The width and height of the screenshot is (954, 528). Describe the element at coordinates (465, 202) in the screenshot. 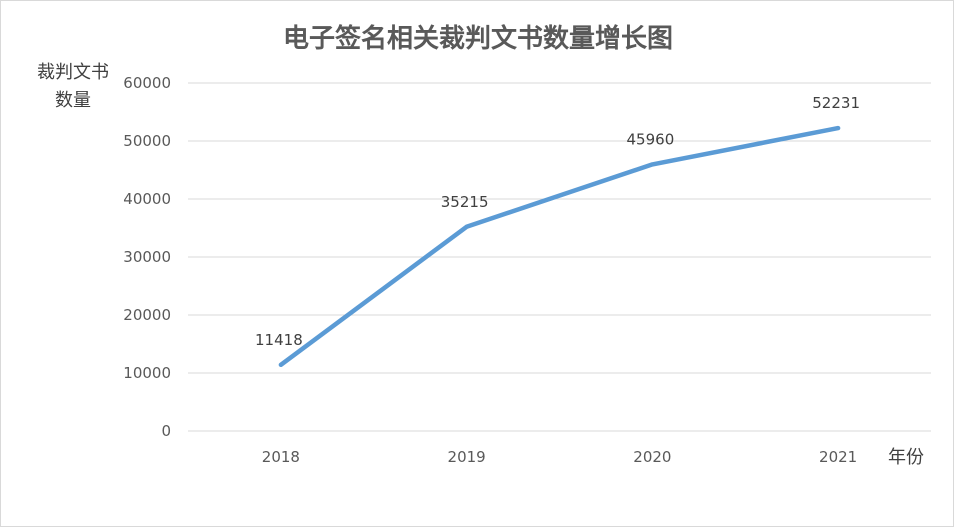

I see `data-label: 35215` at that location.